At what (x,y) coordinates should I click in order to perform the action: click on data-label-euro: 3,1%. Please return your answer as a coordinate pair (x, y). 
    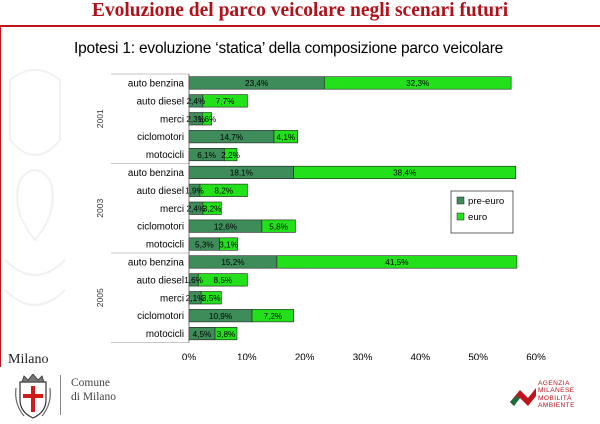
    Looking at the image, I should click on (228, 244).